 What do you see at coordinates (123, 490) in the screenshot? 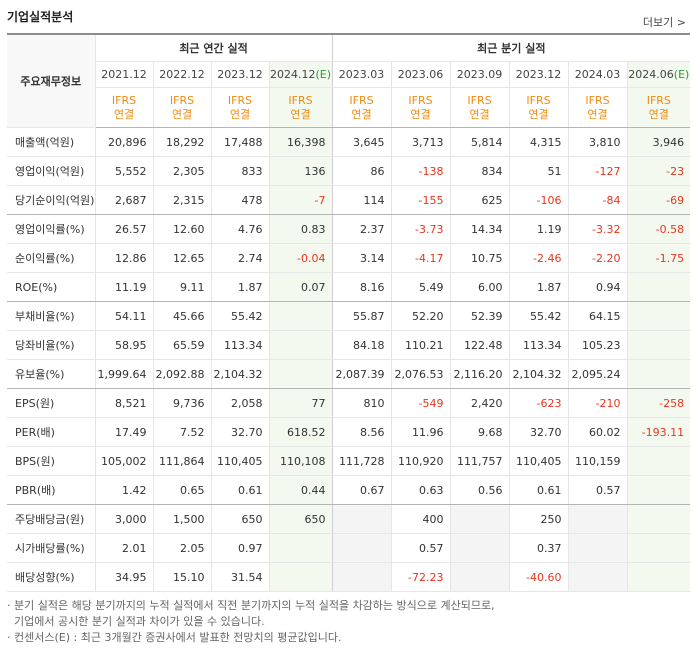
I see `value-cell: 1.42` at bounding box center [123, 490].